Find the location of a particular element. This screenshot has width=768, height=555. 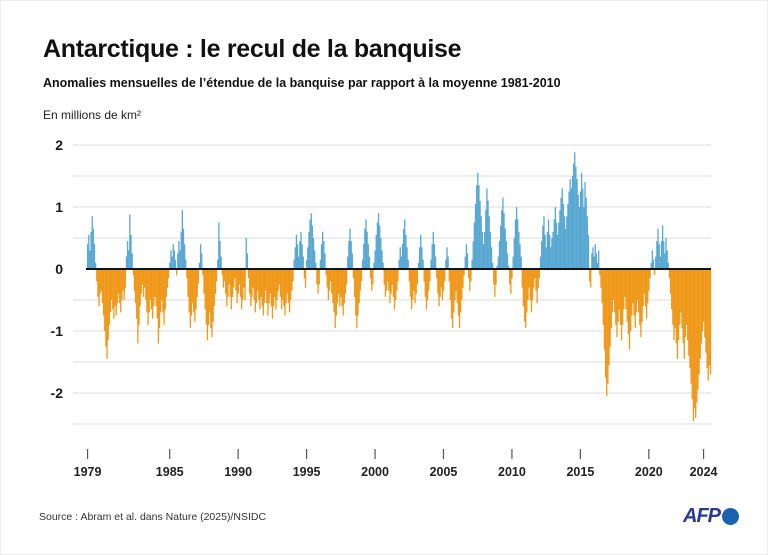

svg-text: 1985 is located at coordinates (170, 472).